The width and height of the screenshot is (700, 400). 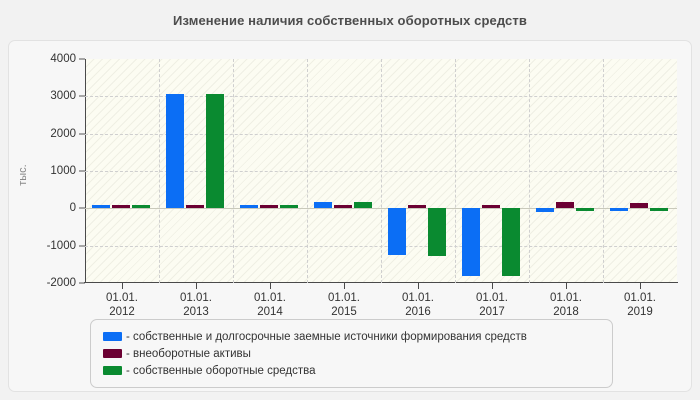 I want to click on x-tick-label-line: 2015, so click(x=344, y=311).